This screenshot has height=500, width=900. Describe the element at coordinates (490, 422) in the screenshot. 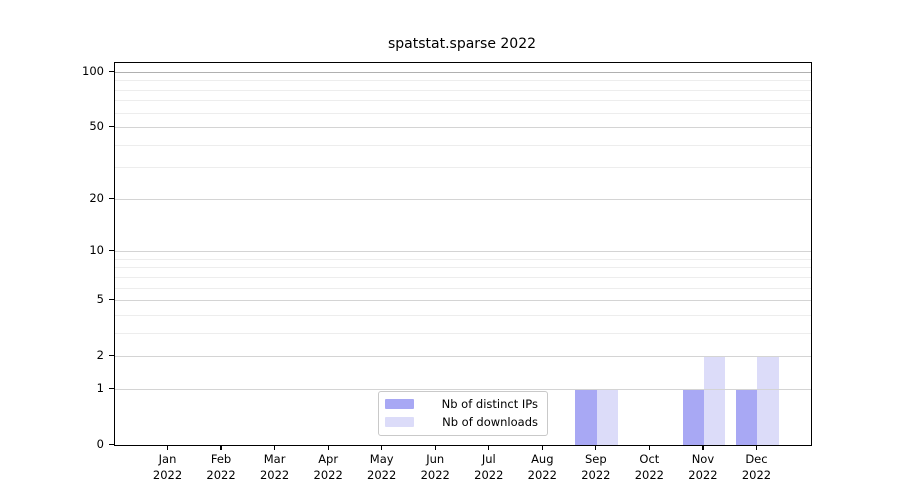

I see `legend-label-downloads: Nb of downloads` at that location.